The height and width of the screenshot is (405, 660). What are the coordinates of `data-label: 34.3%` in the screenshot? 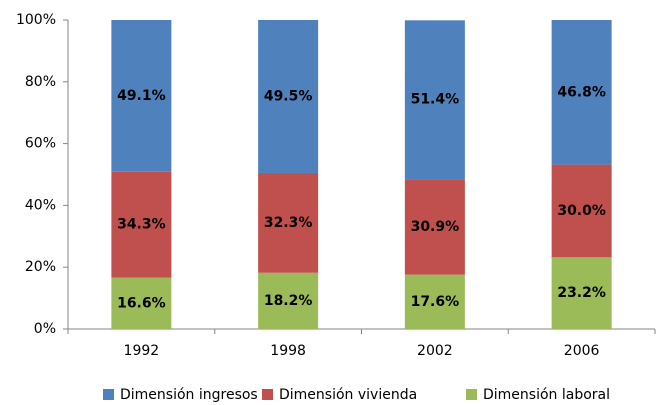 It's located at (141, 225).